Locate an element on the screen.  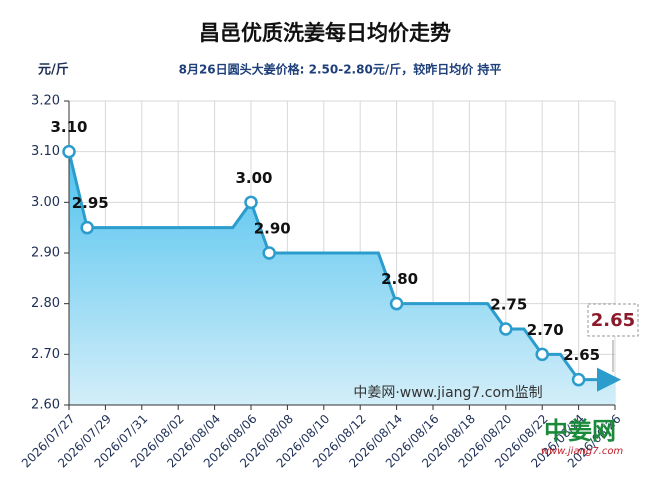
data-label: 2.90 is located at coordinates (272, 229).